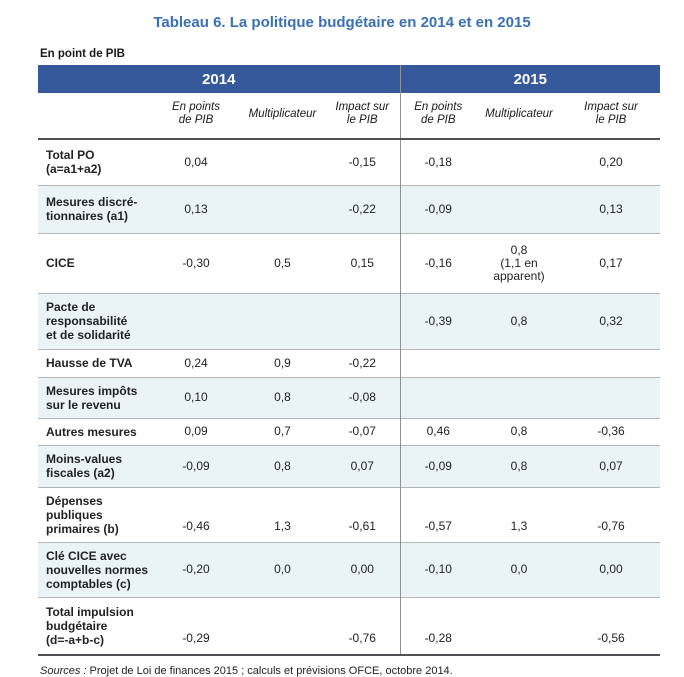  Describe the element at coordinates (88, 321) in the screenshot. I see `row-label: Pacte de responsabilité et de solidarité` at that location.